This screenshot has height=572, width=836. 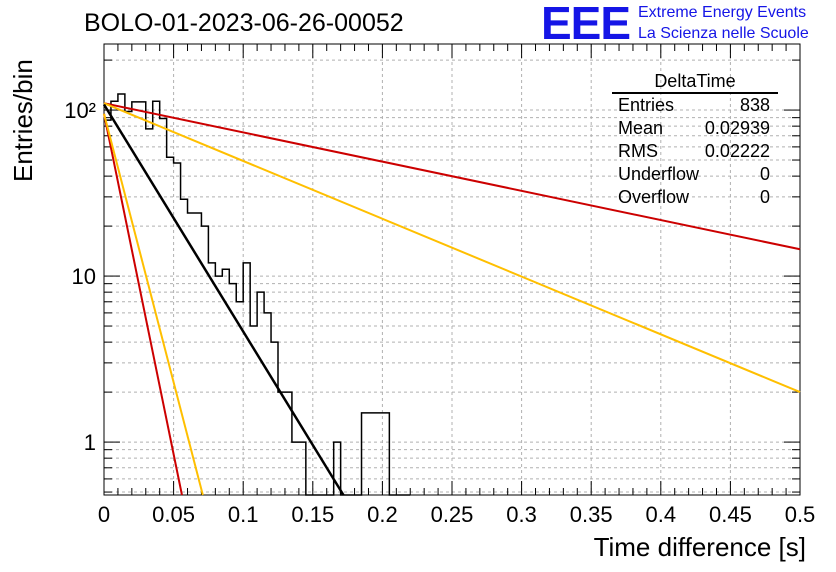 What do you see at coordinates (737, 128) in the screenshot?
I see `stats-value: 0.02939` at bounding box center [737, 128].